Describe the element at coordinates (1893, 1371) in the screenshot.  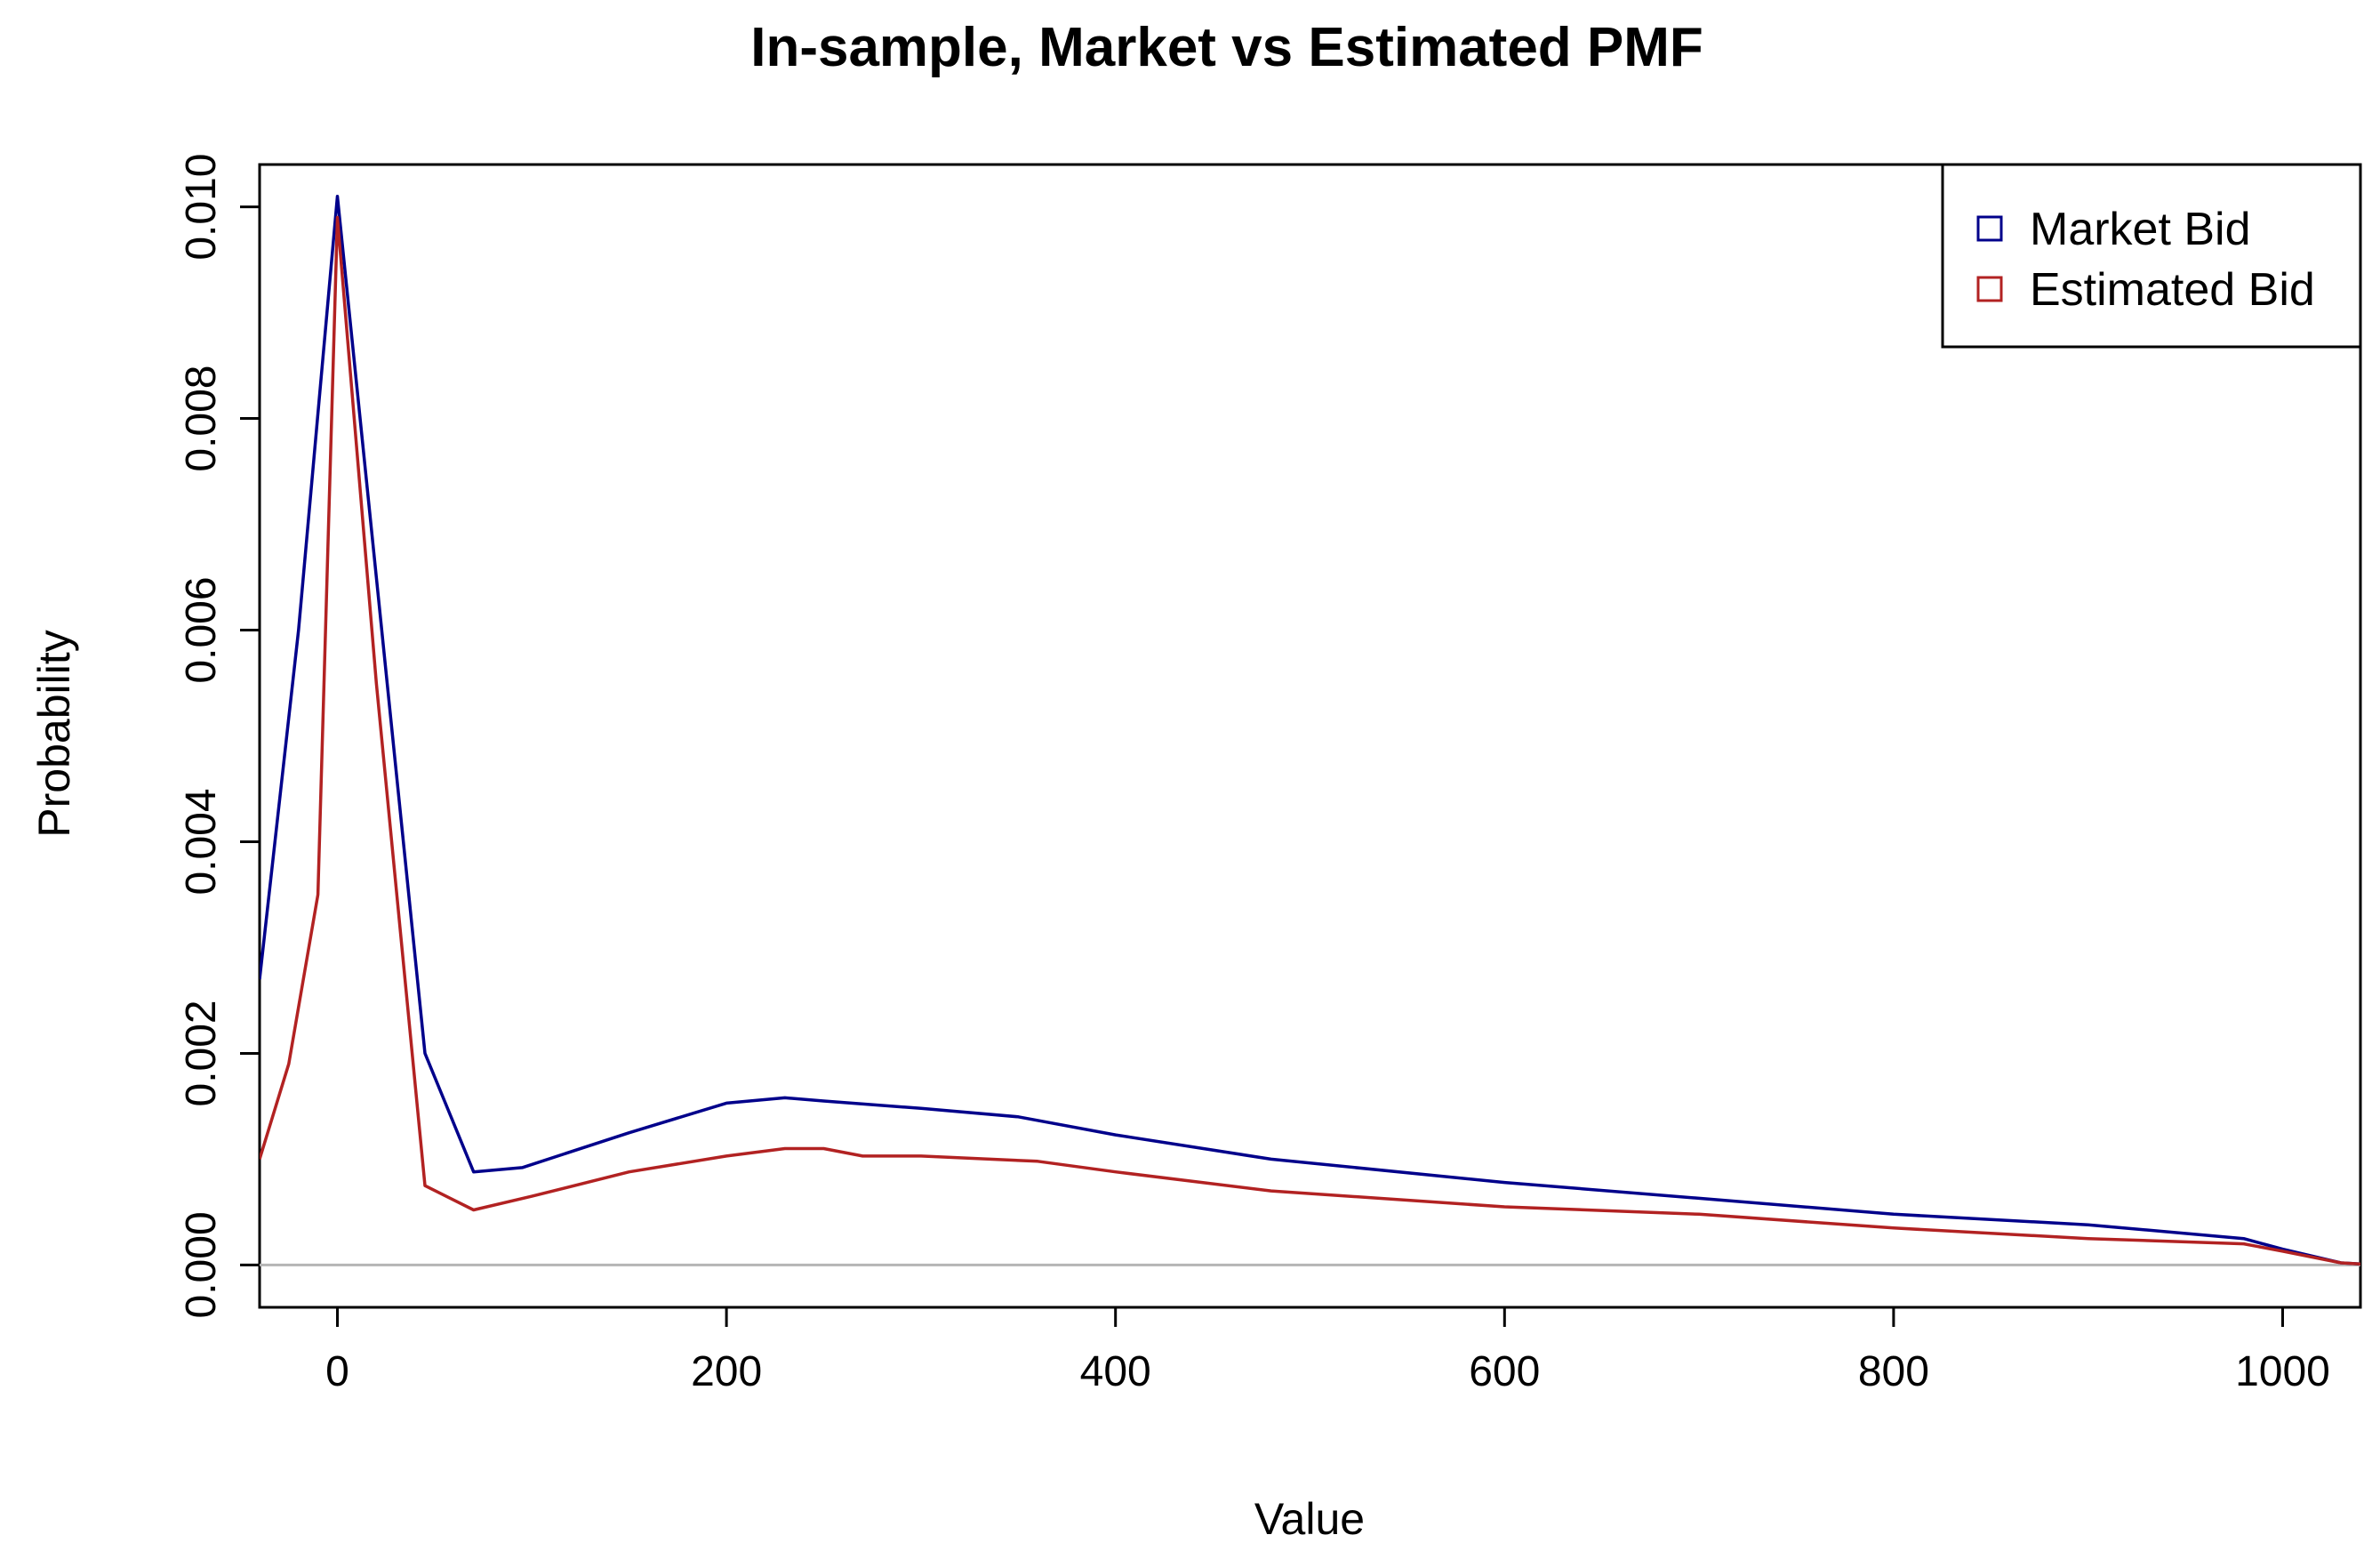
I see `x-tick-label: 800` at that location.